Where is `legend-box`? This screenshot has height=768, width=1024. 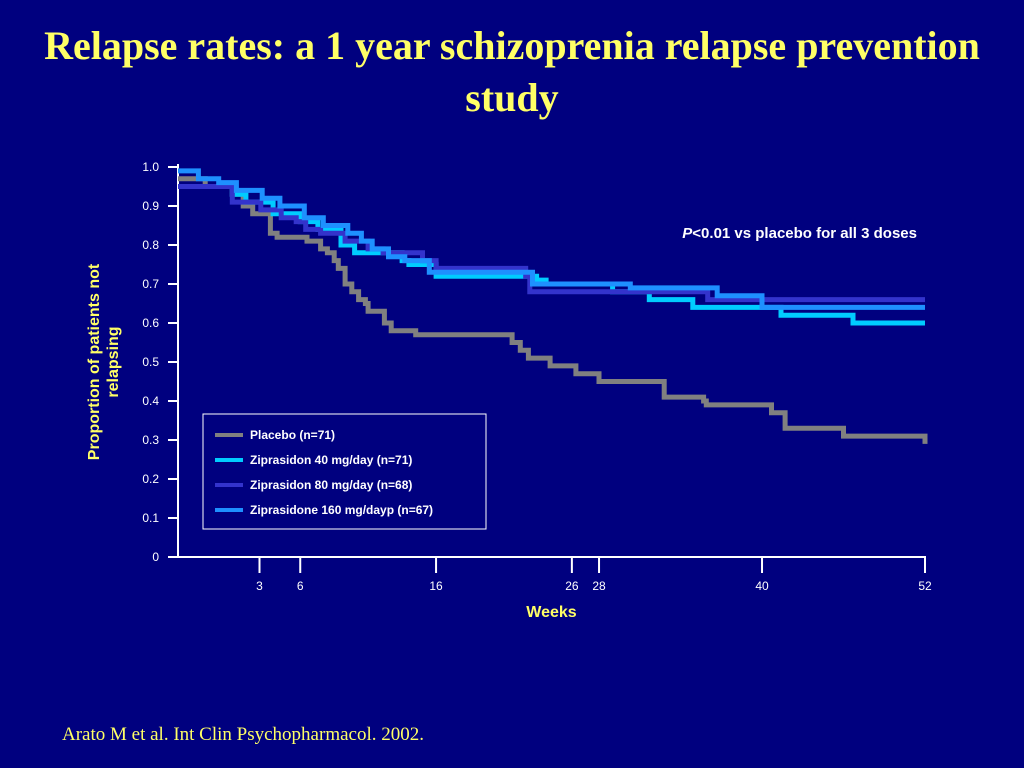
legend-box is located at coordinates (344, 471).